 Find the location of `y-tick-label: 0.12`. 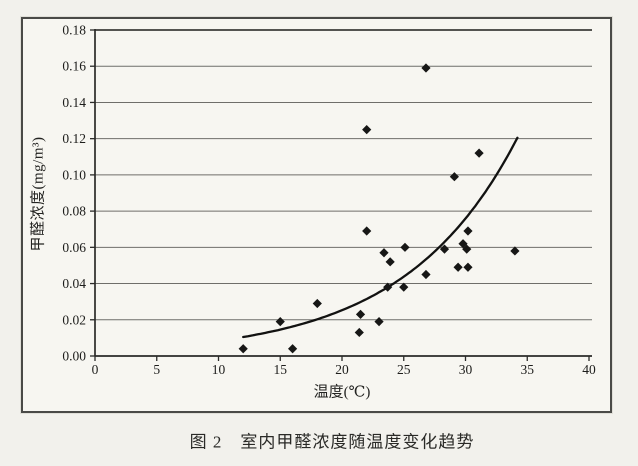

y-tick-label: 0.12 is located at coordinates (74, 138).